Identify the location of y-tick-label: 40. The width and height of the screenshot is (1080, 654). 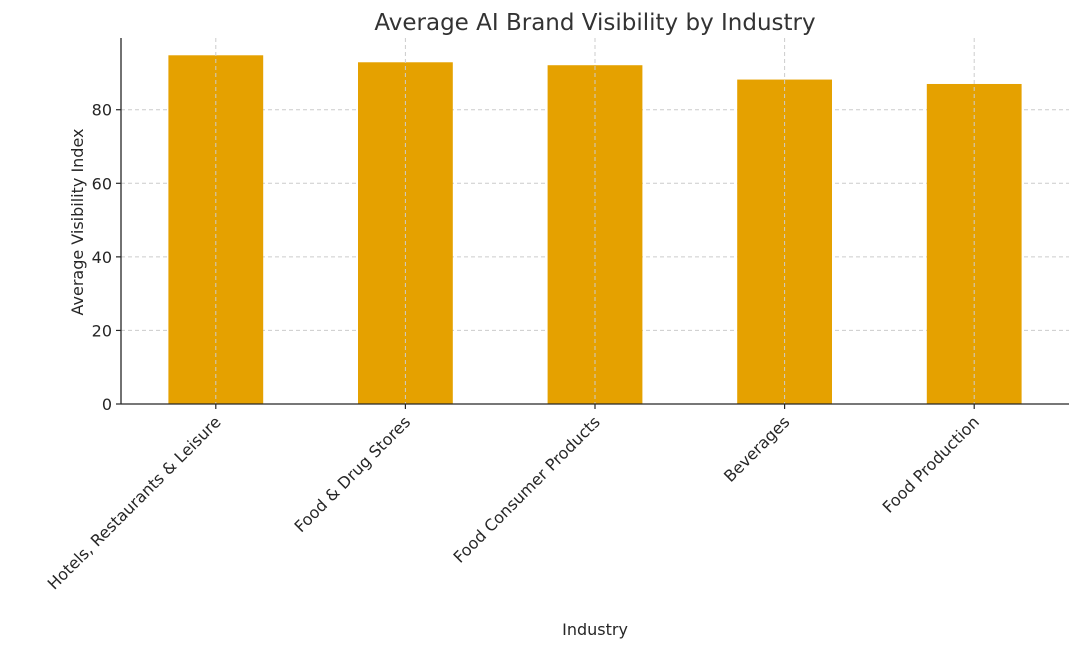
(102, 257).